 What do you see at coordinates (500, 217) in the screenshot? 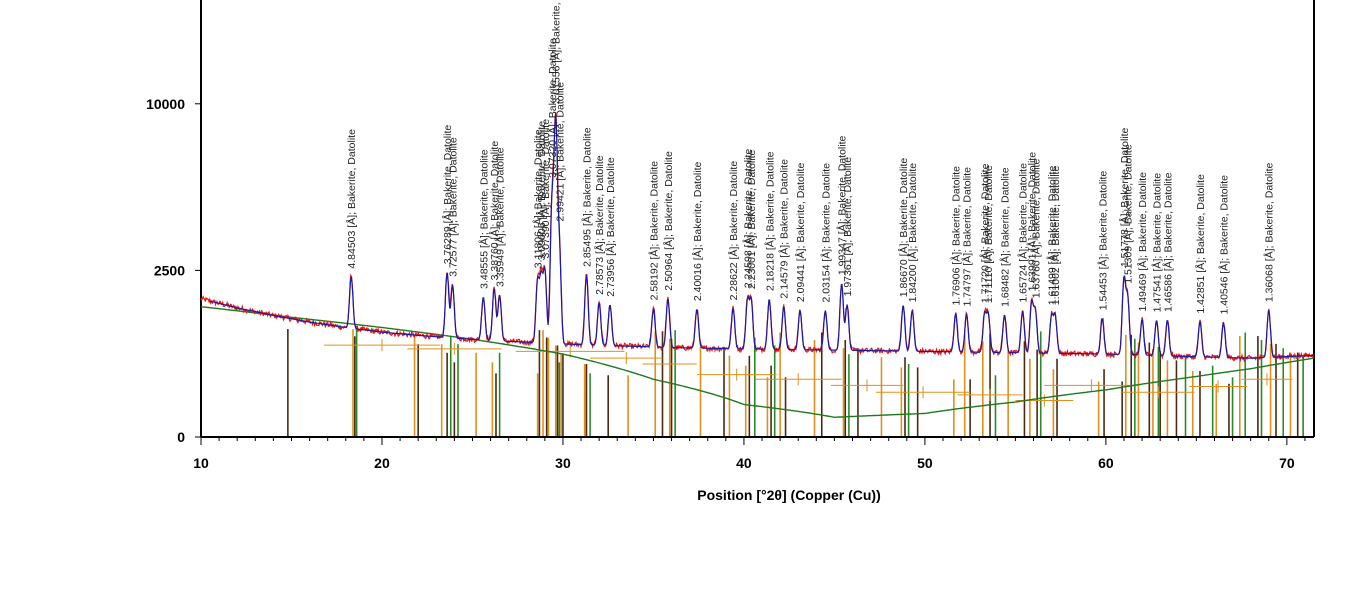
I see `peak-label: 3.35949 [Å]; Bakerite, Datolite` at bounding box center [500, 217].